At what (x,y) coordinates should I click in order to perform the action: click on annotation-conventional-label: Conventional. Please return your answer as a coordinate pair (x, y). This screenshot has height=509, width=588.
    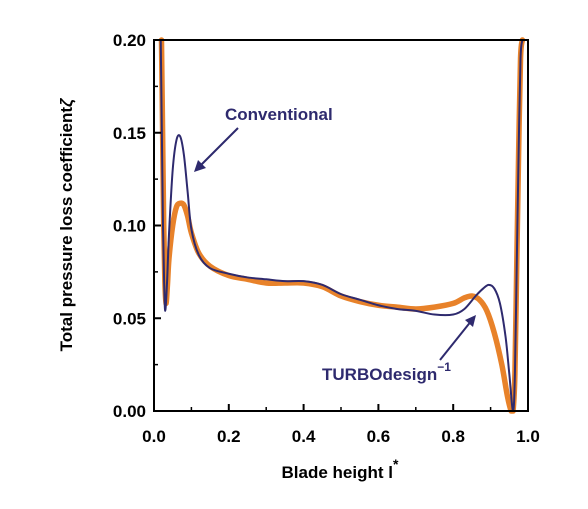
    Looking at the image, I should click on (279, 114).